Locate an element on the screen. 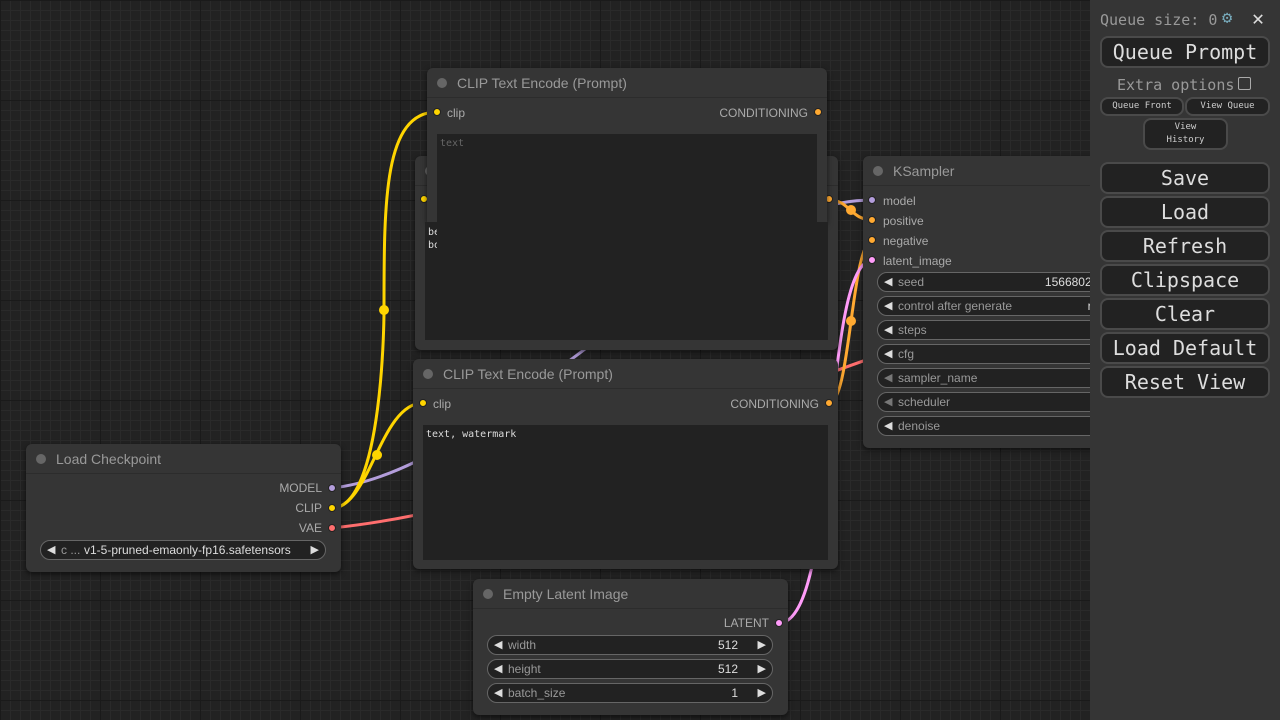 This screenshot has width=1280, height=720. widget-label: denoise is located at coordinates (919, 426).